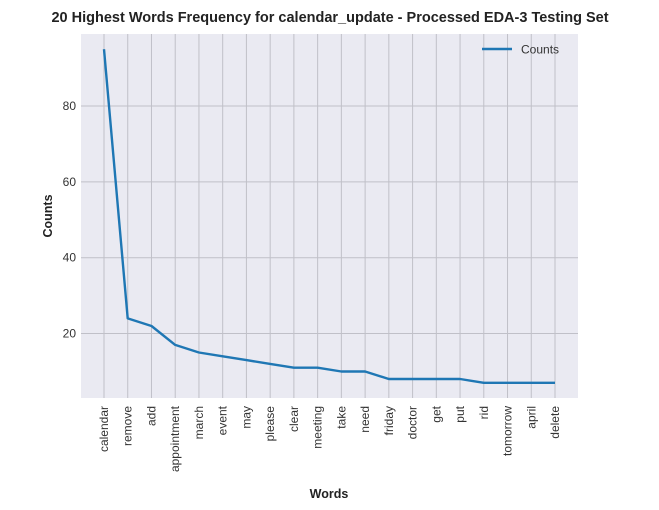 The image size is (659, 510). What do you see at coordinates (223, 420) in the screenshot?
I see `x-tick-label: event` at bounding box center [223, 420].